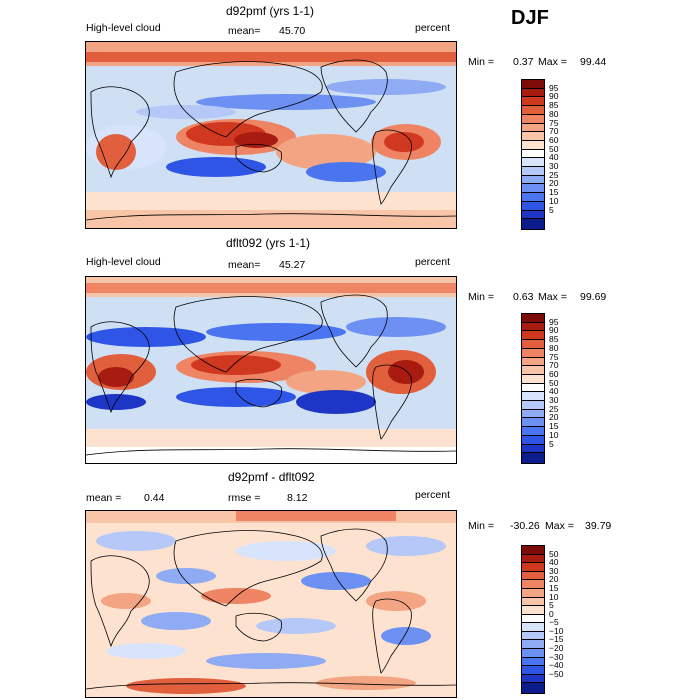 The height and width of the screenshot is (700, 700). What do you see at coordinates (270, 11) in the screenshot?
I see `panel1-title: d92pmf (yrs 1-1)` at bounding box center [270, 11].